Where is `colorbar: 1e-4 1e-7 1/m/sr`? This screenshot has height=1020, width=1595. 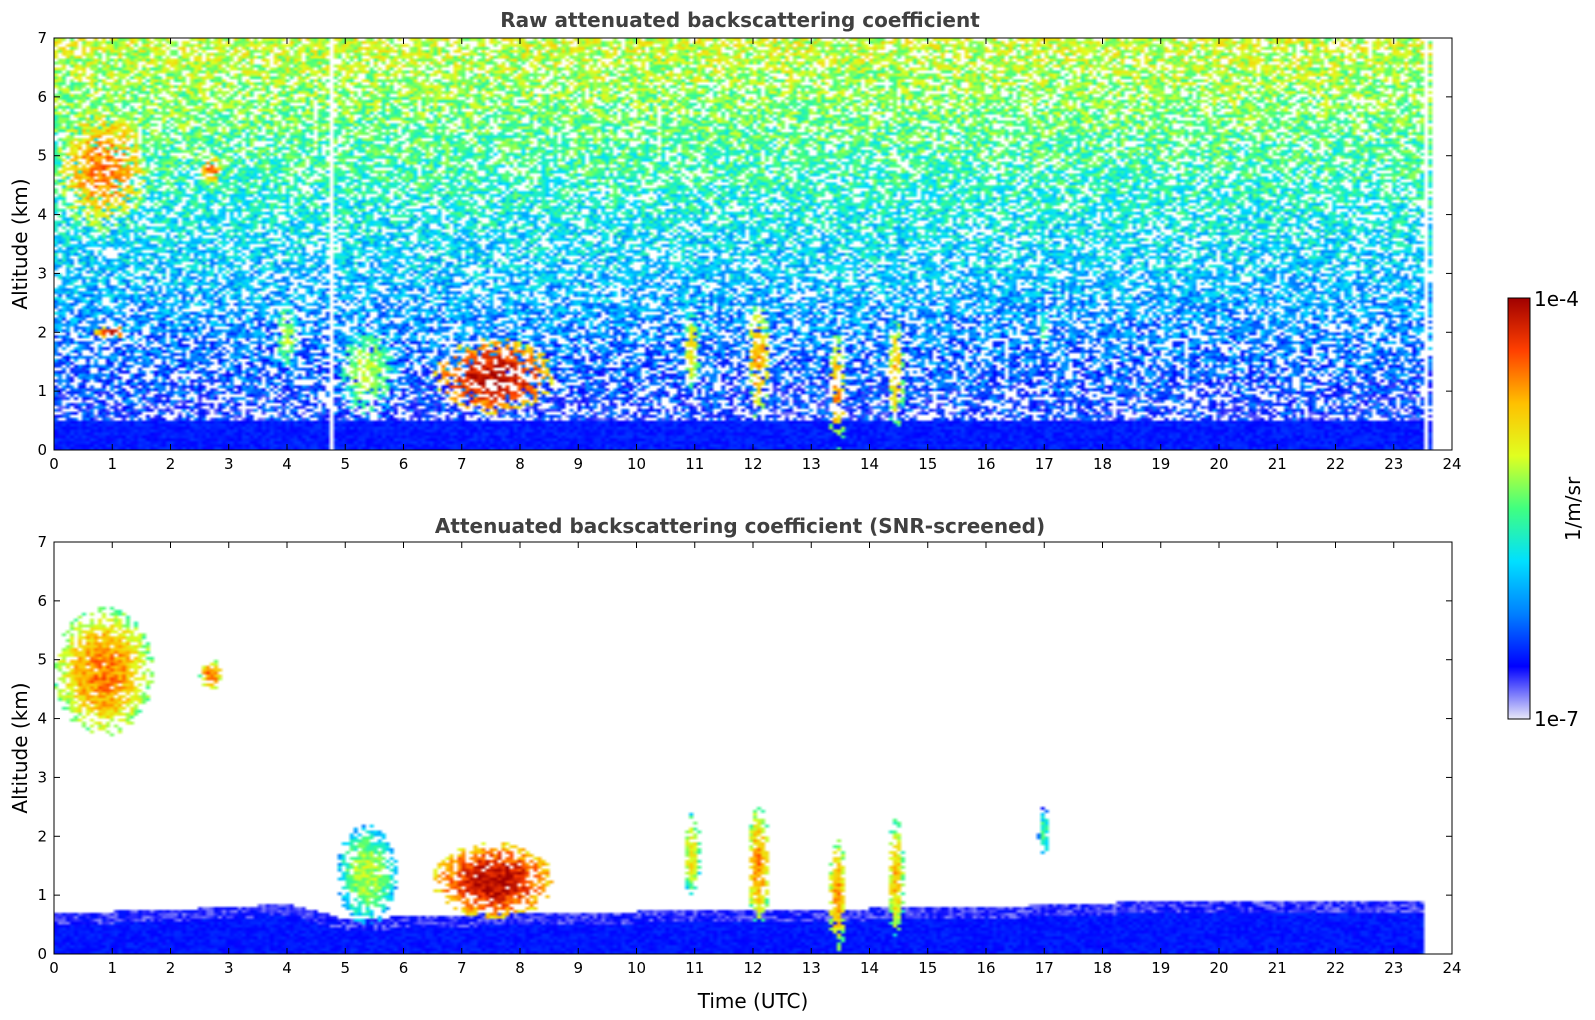
colorbar: 1e-4 1e-7 1/m/sr is located at coordinates (1546, 509).